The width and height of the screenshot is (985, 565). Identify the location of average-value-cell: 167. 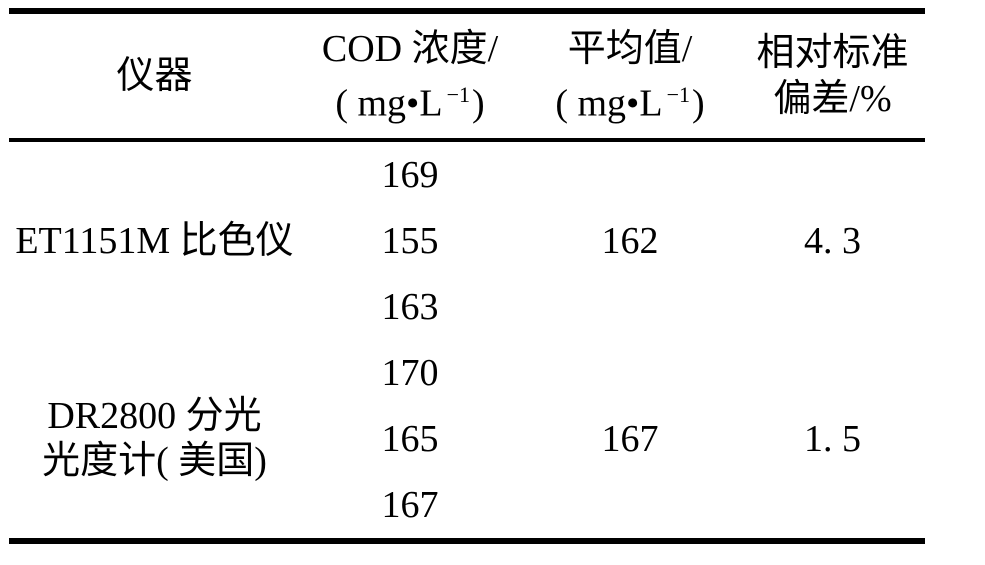
(630, 439).